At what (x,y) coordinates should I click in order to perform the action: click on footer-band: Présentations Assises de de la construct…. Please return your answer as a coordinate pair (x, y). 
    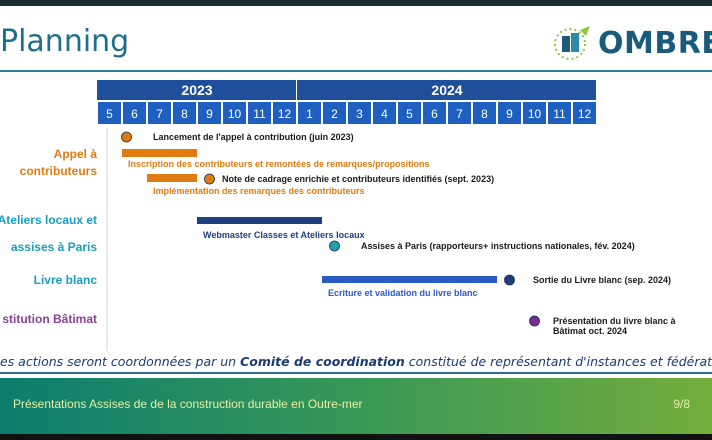
    Looking at the image, I should click on (356, 406).